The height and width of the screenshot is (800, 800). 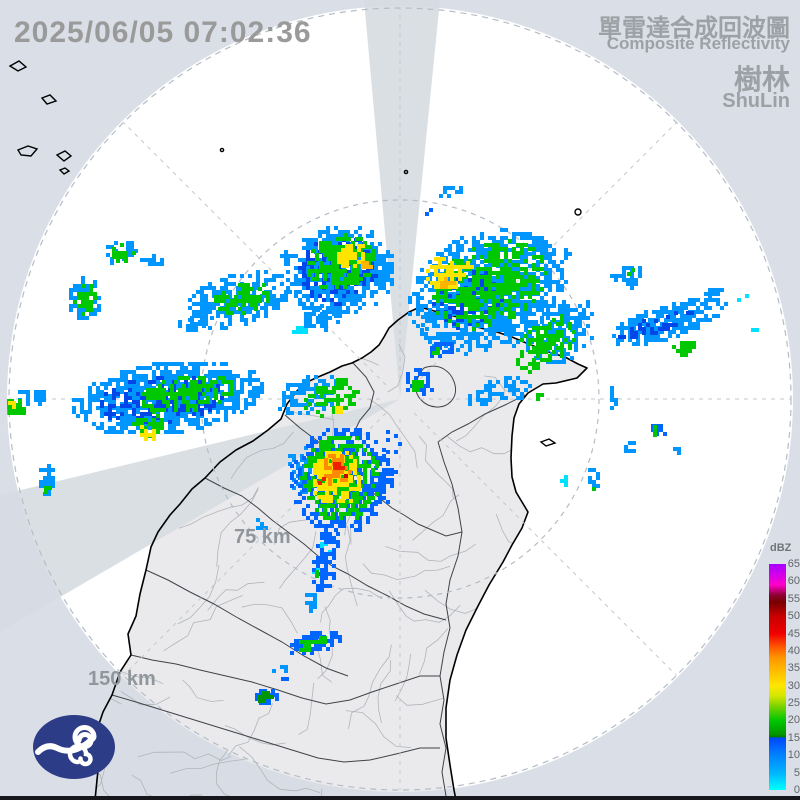 I want to click on legend-tick-55: 55, so click(x=793, y=598).